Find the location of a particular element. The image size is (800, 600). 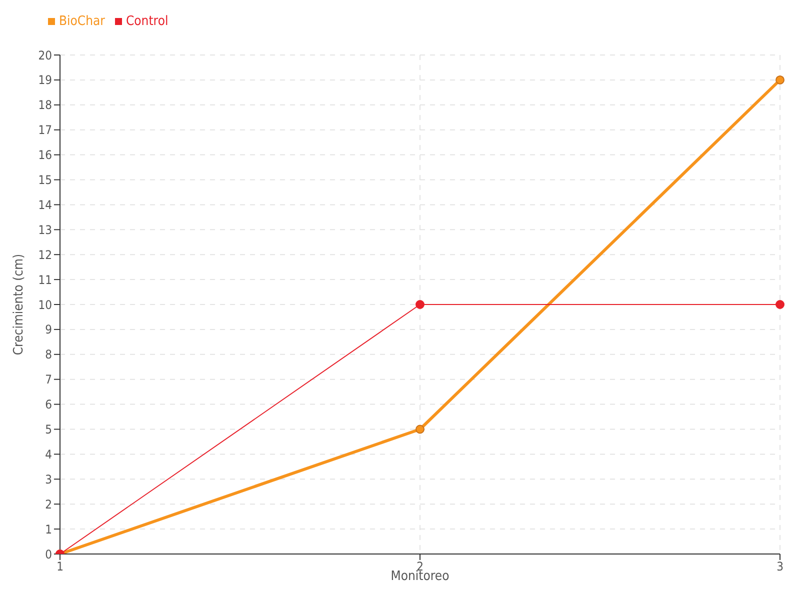

y-tick-label: 20 is located at coordinates (45, 55).